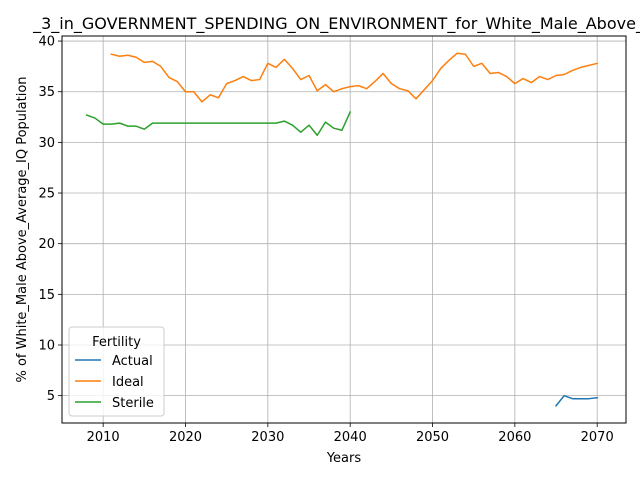  Describe the element at coordinates (46, 244) in the screenshot. I see `y-tick-label: 20` at that location.